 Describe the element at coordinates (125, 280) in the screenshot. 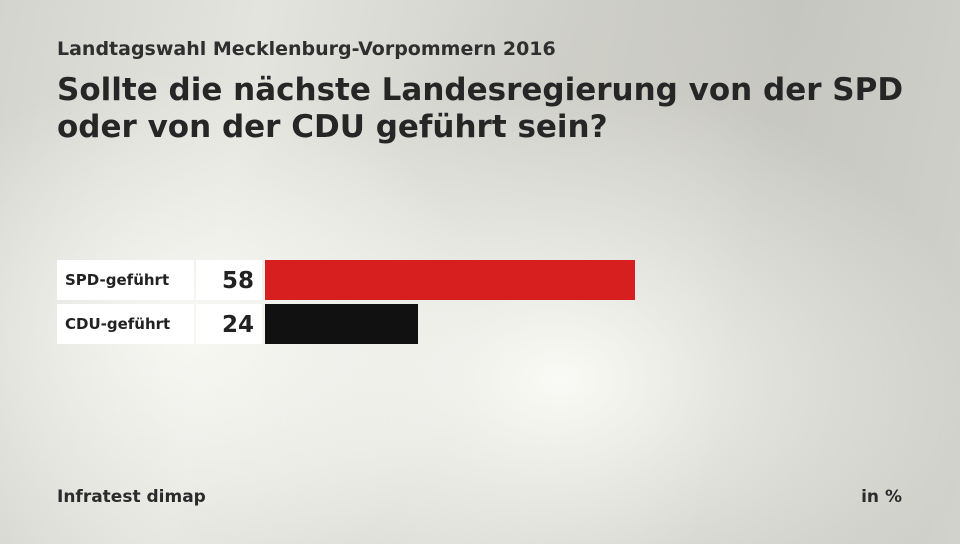

I see `category-label: SPD-geführt` at that location.